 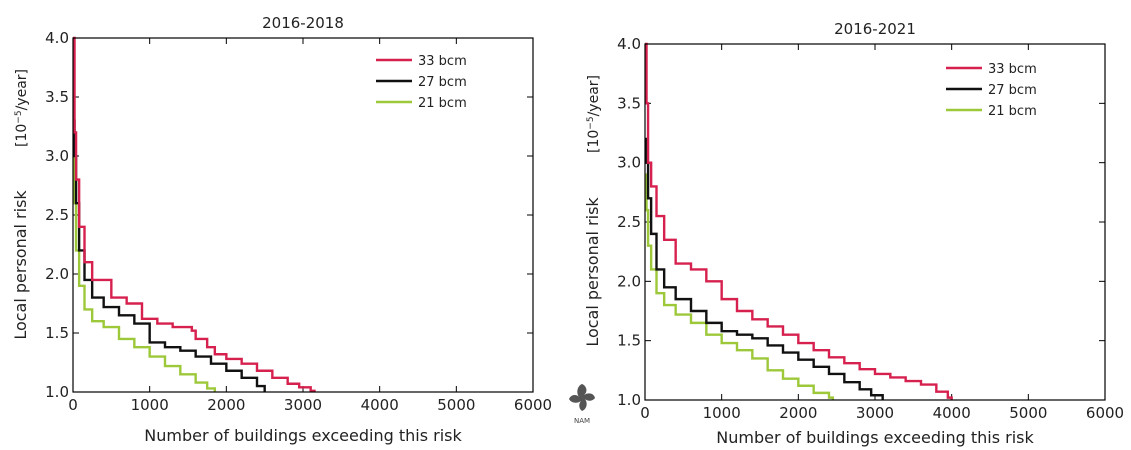 I want to click on chart-title: 2016-2018, so click(x=303, y=23).